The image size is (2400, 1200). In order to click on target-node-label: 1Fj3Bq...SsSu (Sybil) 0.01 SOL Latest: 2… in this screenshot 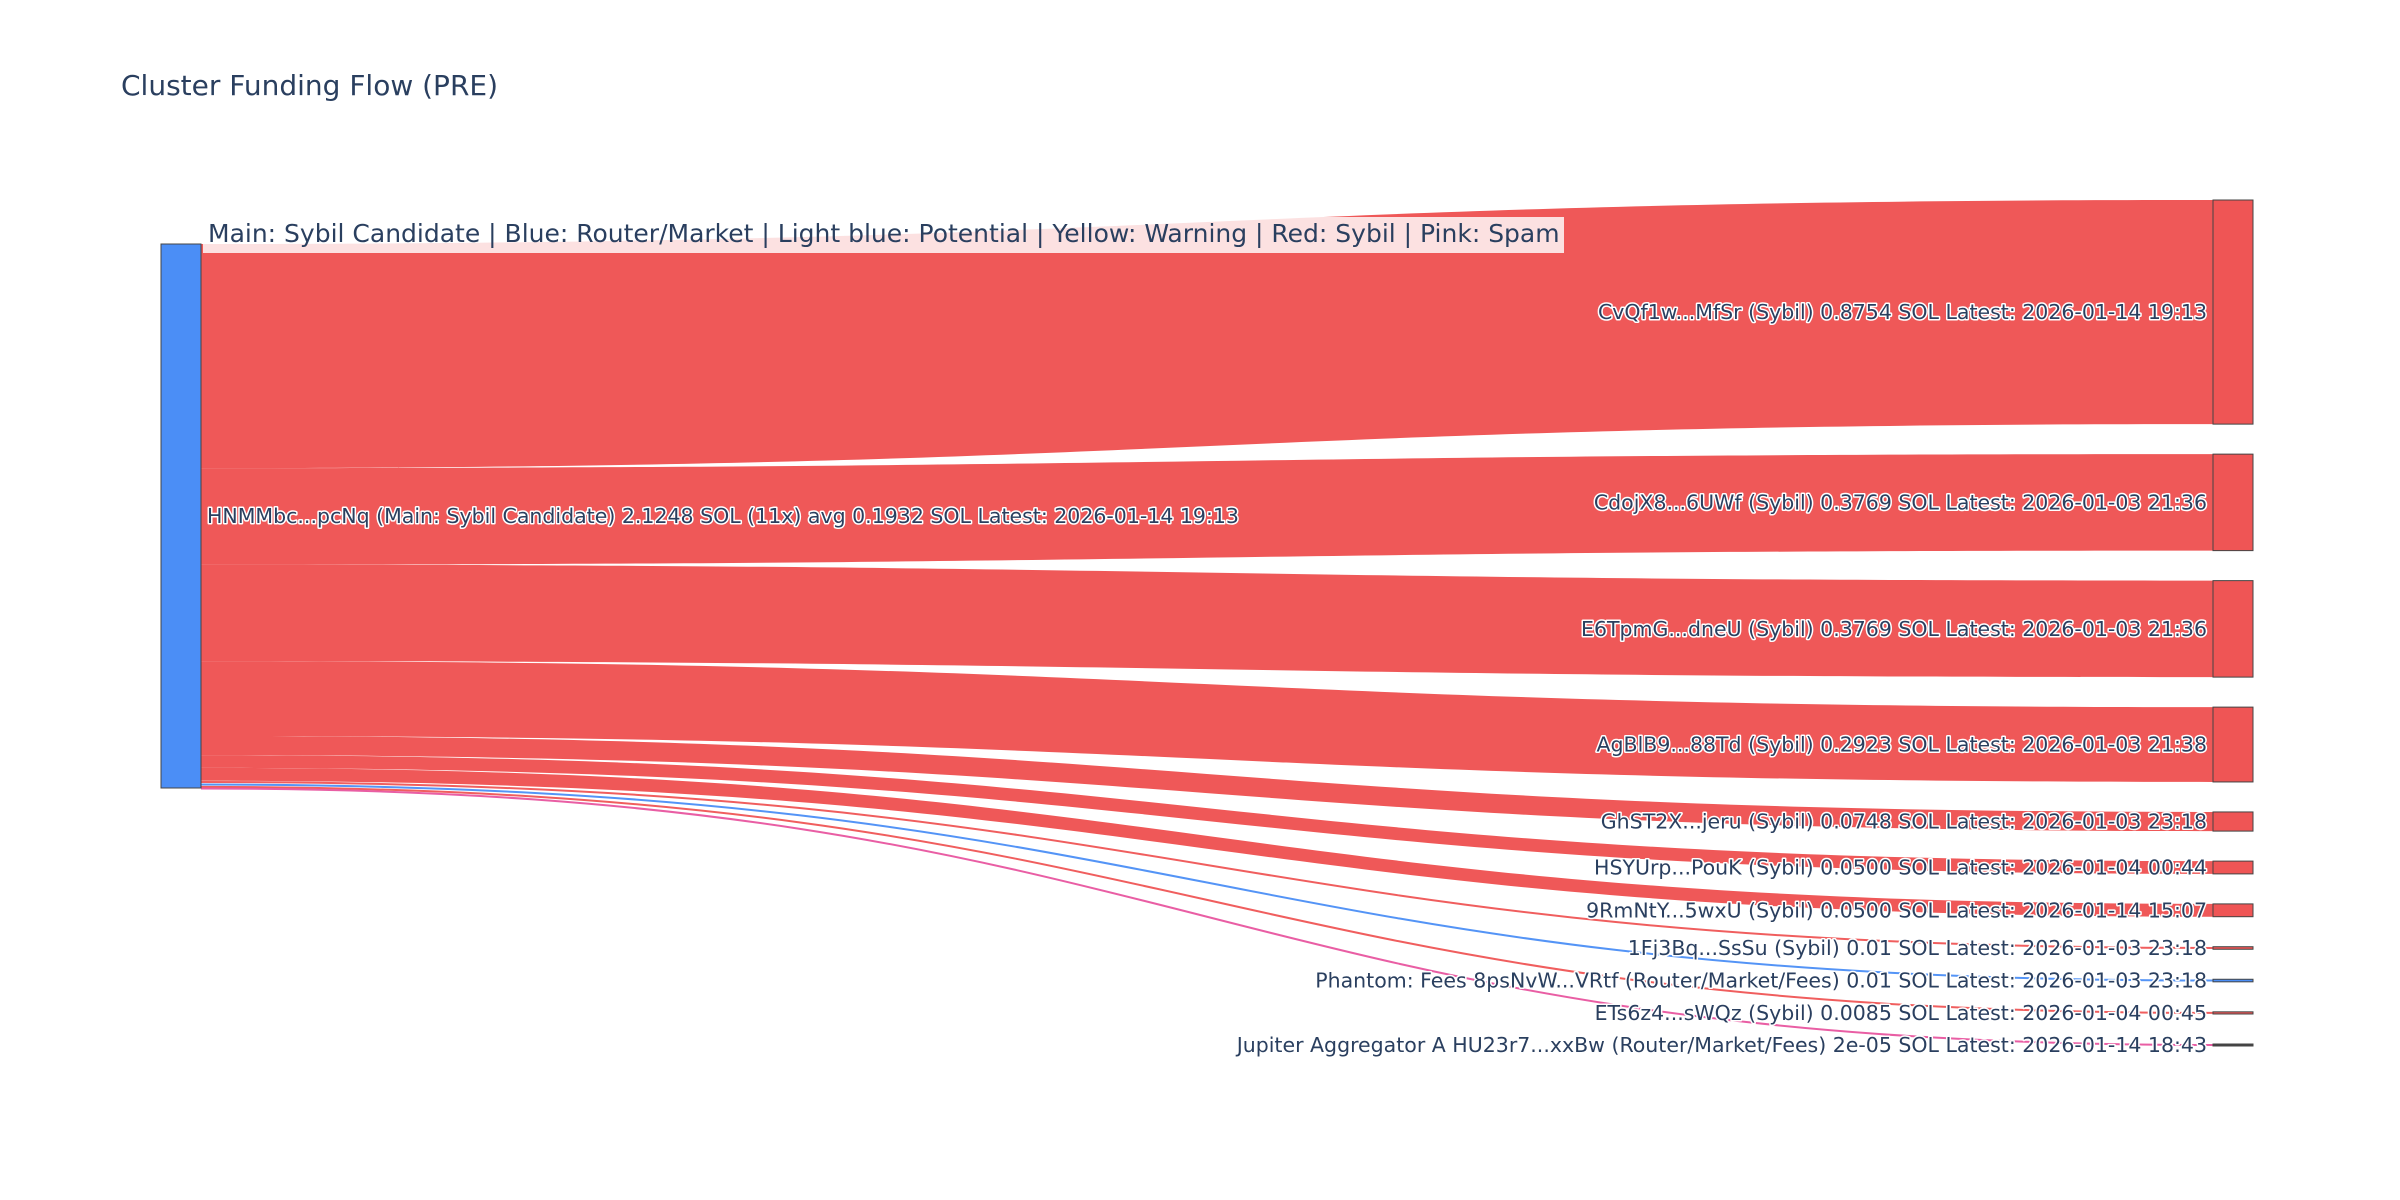, I will do `click(1917, 948)`.